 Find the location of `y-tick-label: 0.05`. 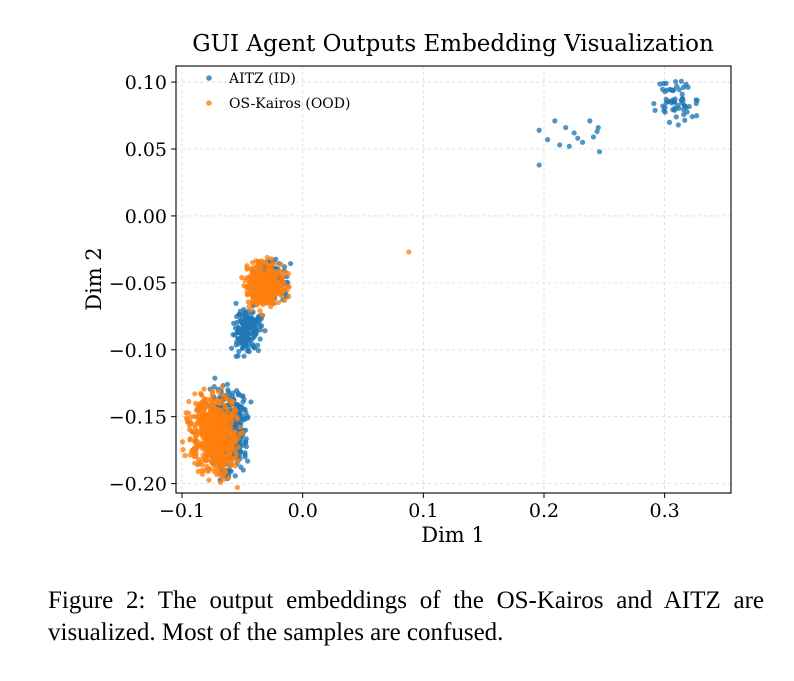

y-tick-label: 0.05 is located at coordinates (146, 150).